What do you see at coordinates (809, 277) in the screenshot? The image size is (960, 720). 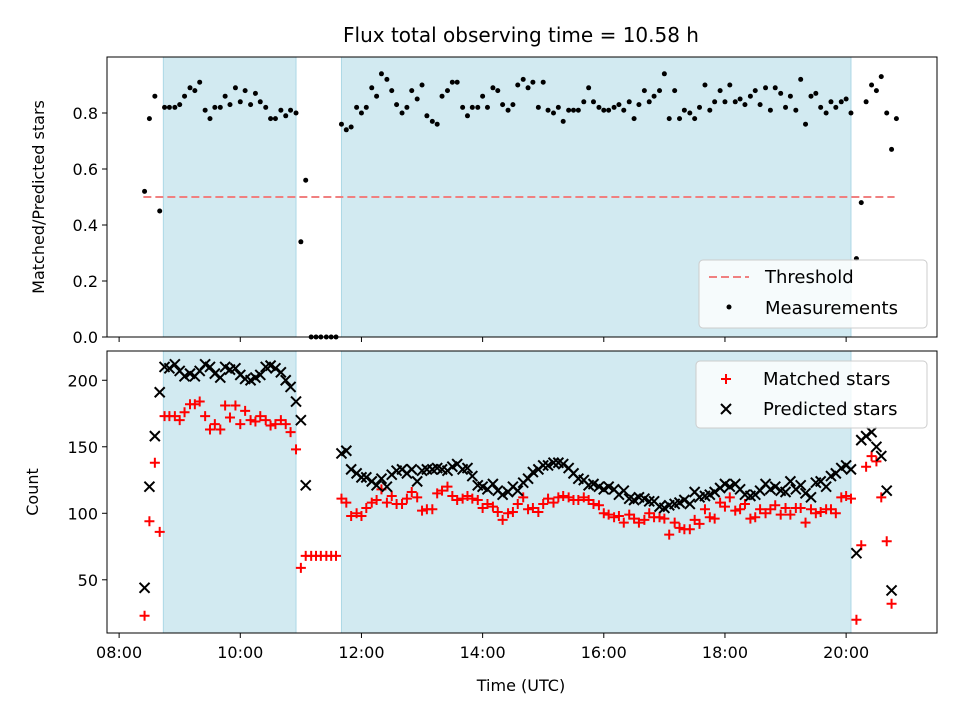 I see `legend-threshold-label: Threshold` at bounding box center [809, 277].